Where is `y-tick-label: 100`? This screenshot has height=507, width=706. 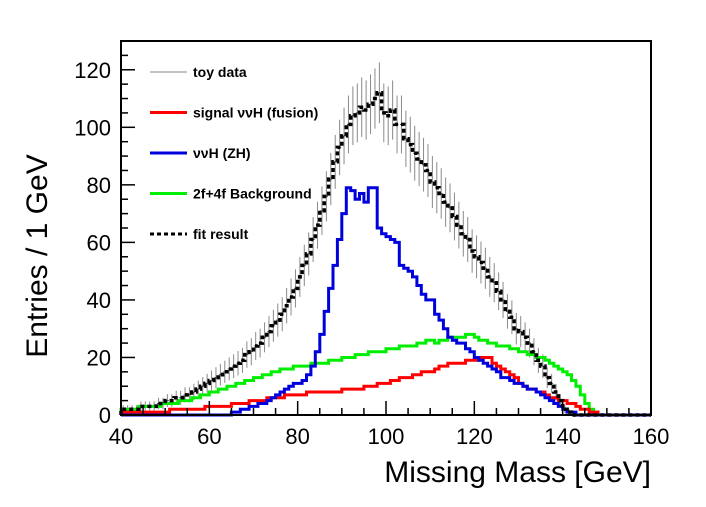 y-tick-label: 100 is located at coordinates (92, 127).